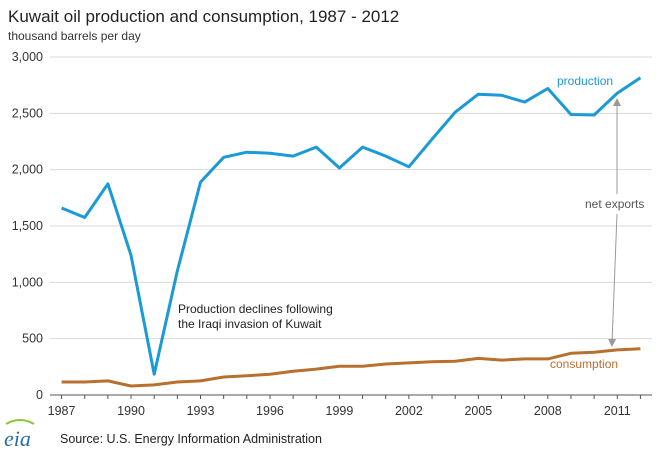 The image size is (659, 453). I want to click on net-exports-label: net exports, so click(614, 204).